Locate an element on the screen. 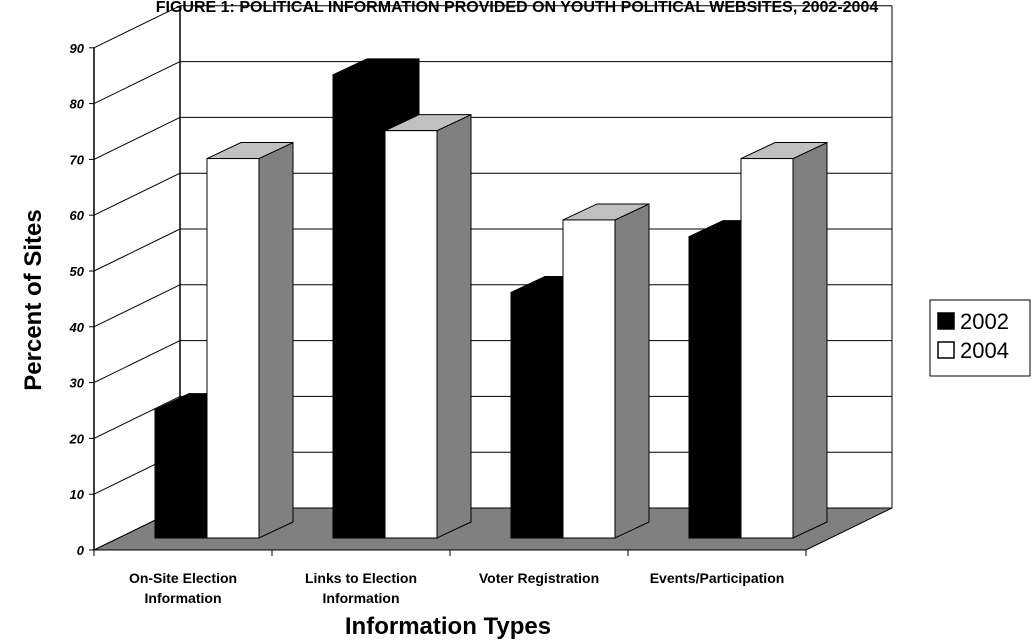 Image resolution: width=1034 pixels, height=644 pixels. x-tick-label: Events/Participation is located at coordinates (717, 578).